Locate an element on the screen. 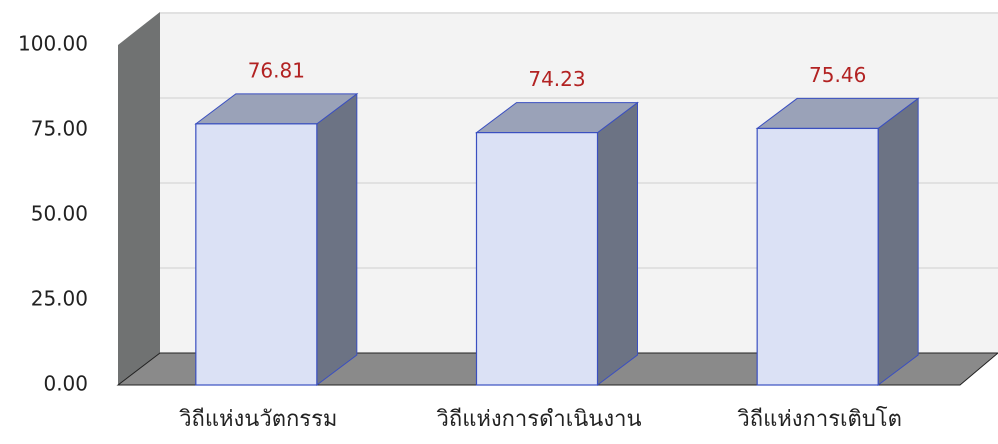 The height and width of the screenshot is (444, 998). y-tick-label: 25.00 is located at coordinates (59, 299).